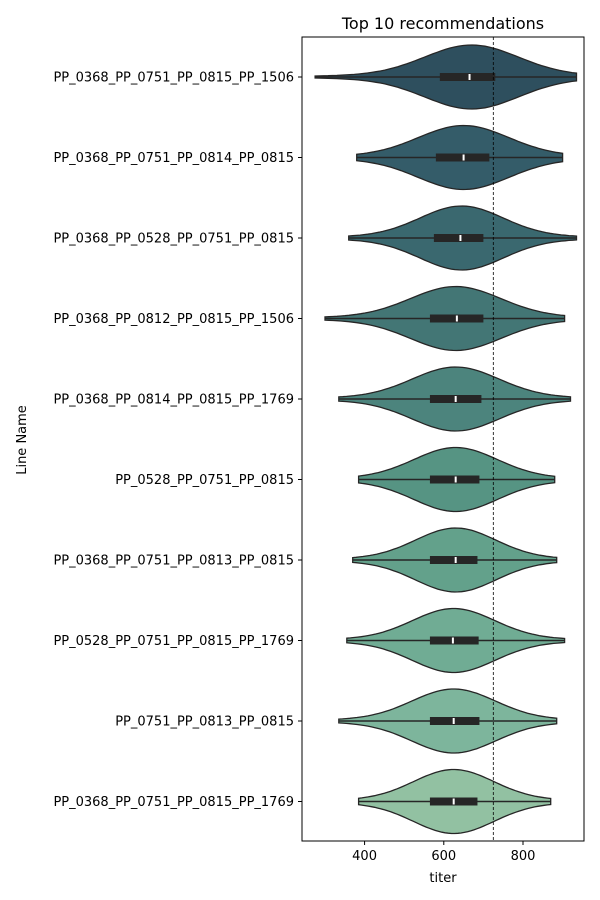 The height and width of the screenshot is (900, 600). I want to click on x-tick-label-3: 800, so click(523, 856).